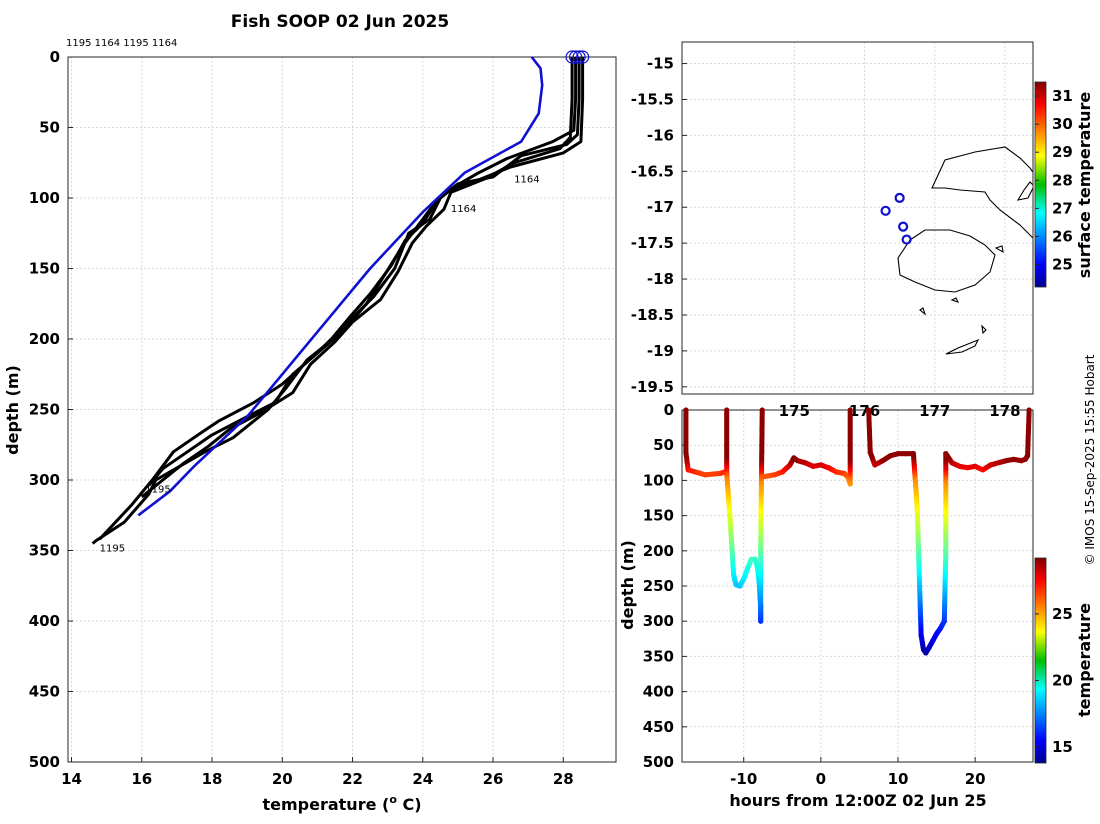 This screenshot has height=824, width=1100. I want to click on section-tick-label-y: 0, so click(669, 410).